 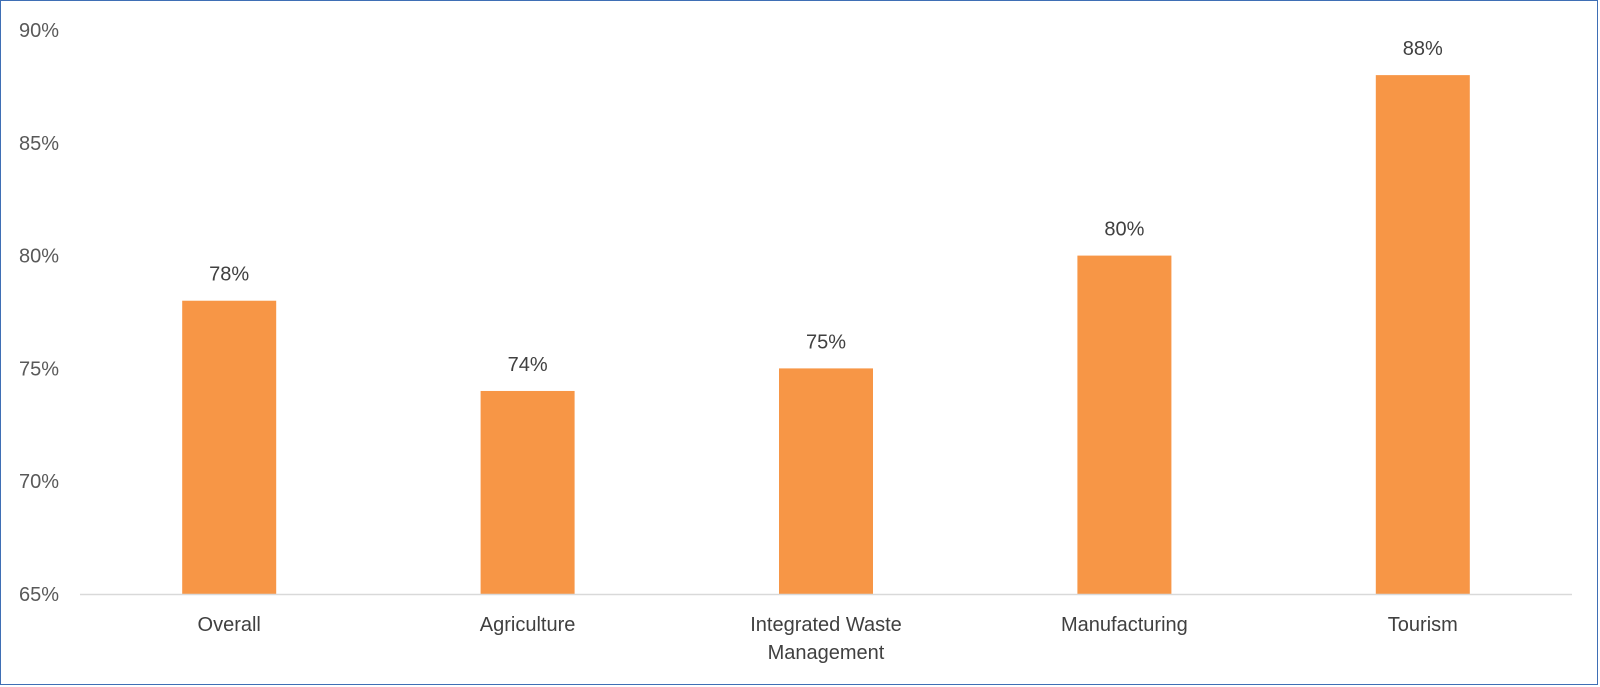 I want to click on bar-agriculture, so click(x=527, y=492).